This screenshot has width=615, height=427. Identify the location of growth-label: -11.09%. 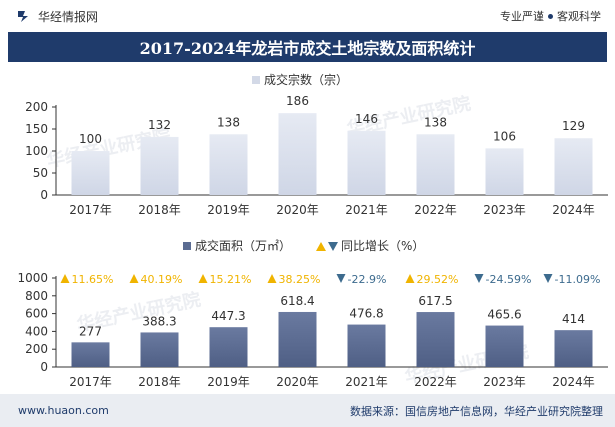
(578, 279).